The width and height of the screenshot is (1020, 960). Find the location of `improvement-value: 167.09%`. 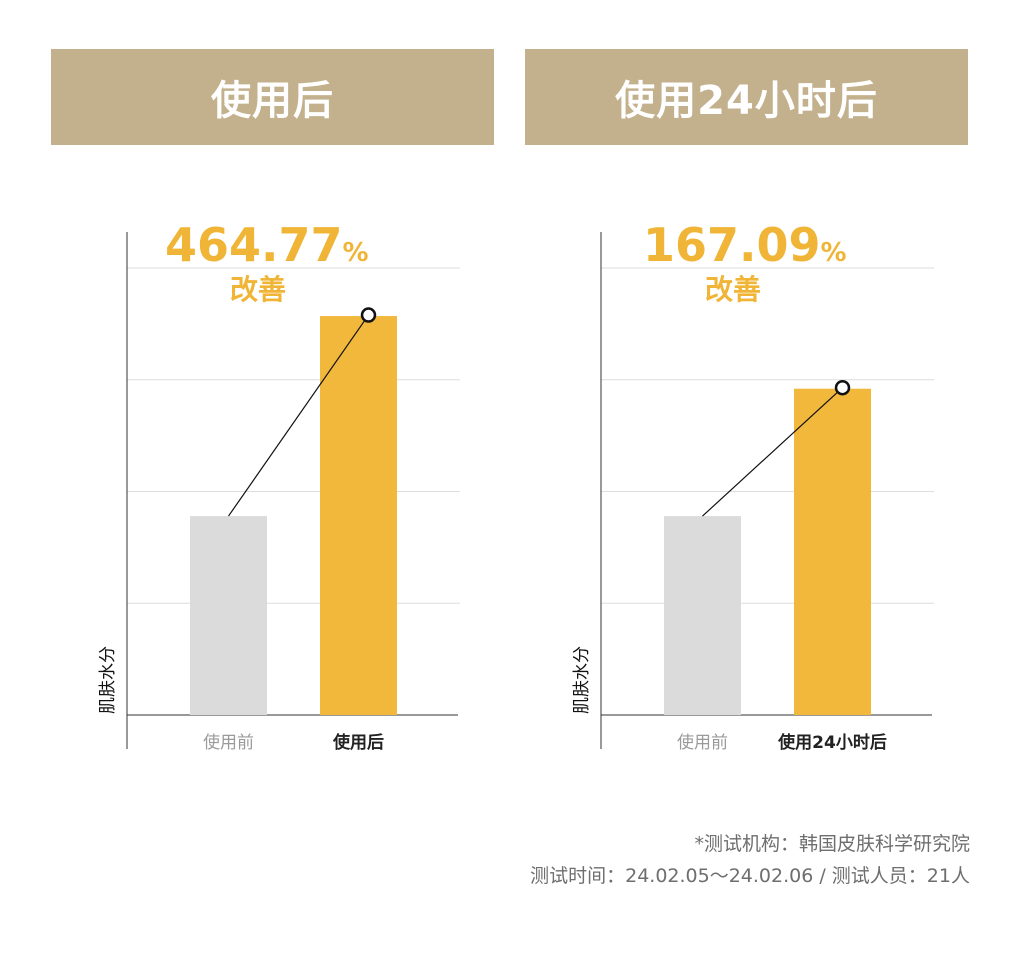

improvement-value: 167.09% is located at coordinates (745, 245).